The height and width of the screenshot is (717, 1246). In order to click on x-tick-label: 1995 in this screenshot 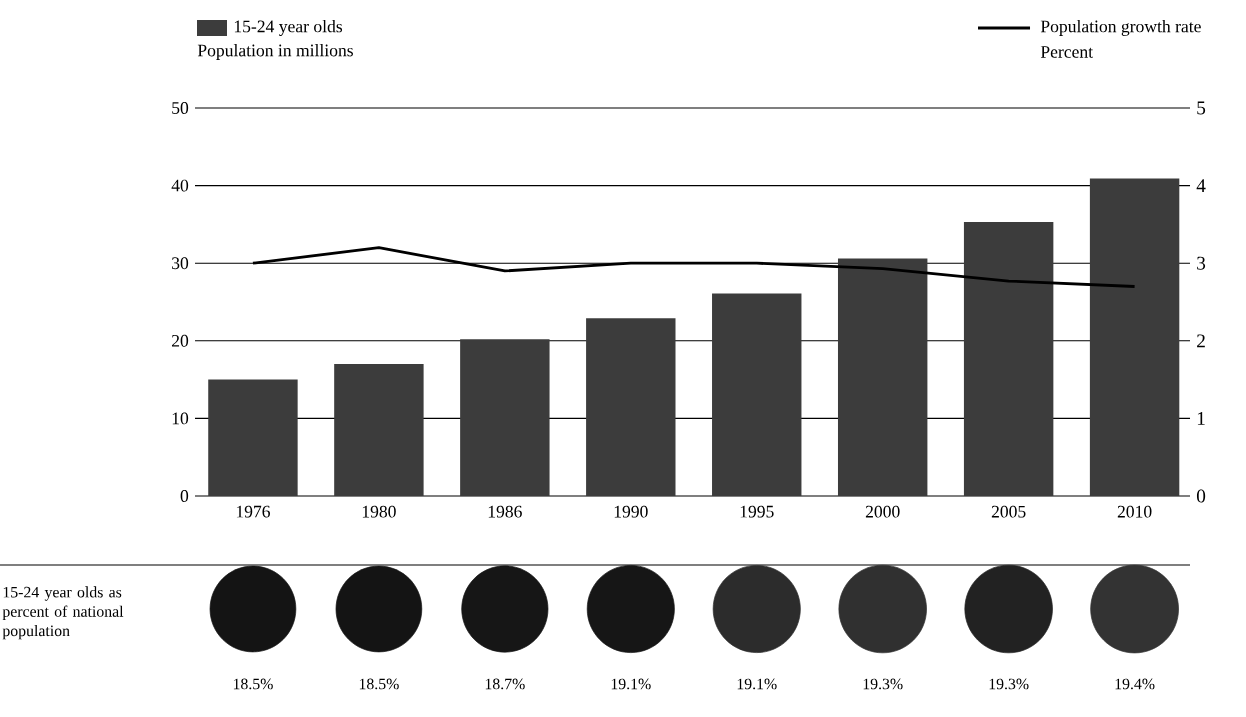, I will do `click(757, 511)`.